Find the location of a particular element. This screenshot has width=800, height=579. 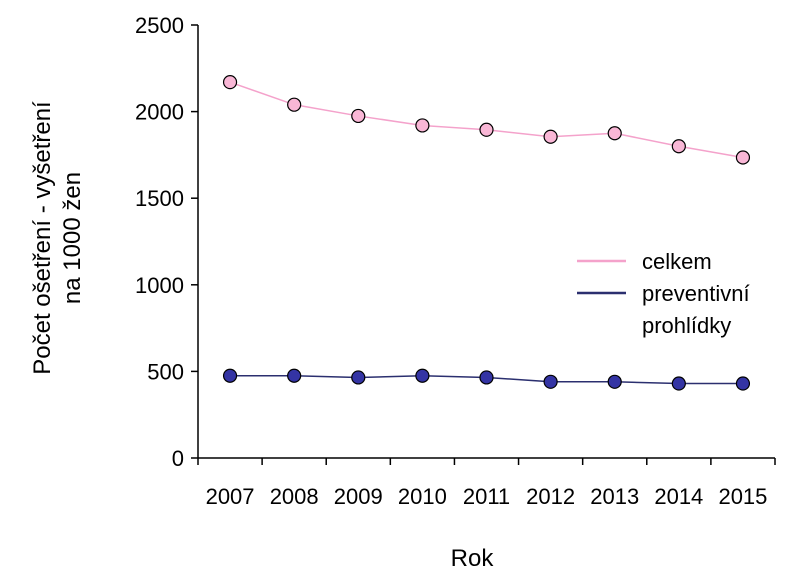

y-tick-label: 1000 is located at coordinates (159, 285).